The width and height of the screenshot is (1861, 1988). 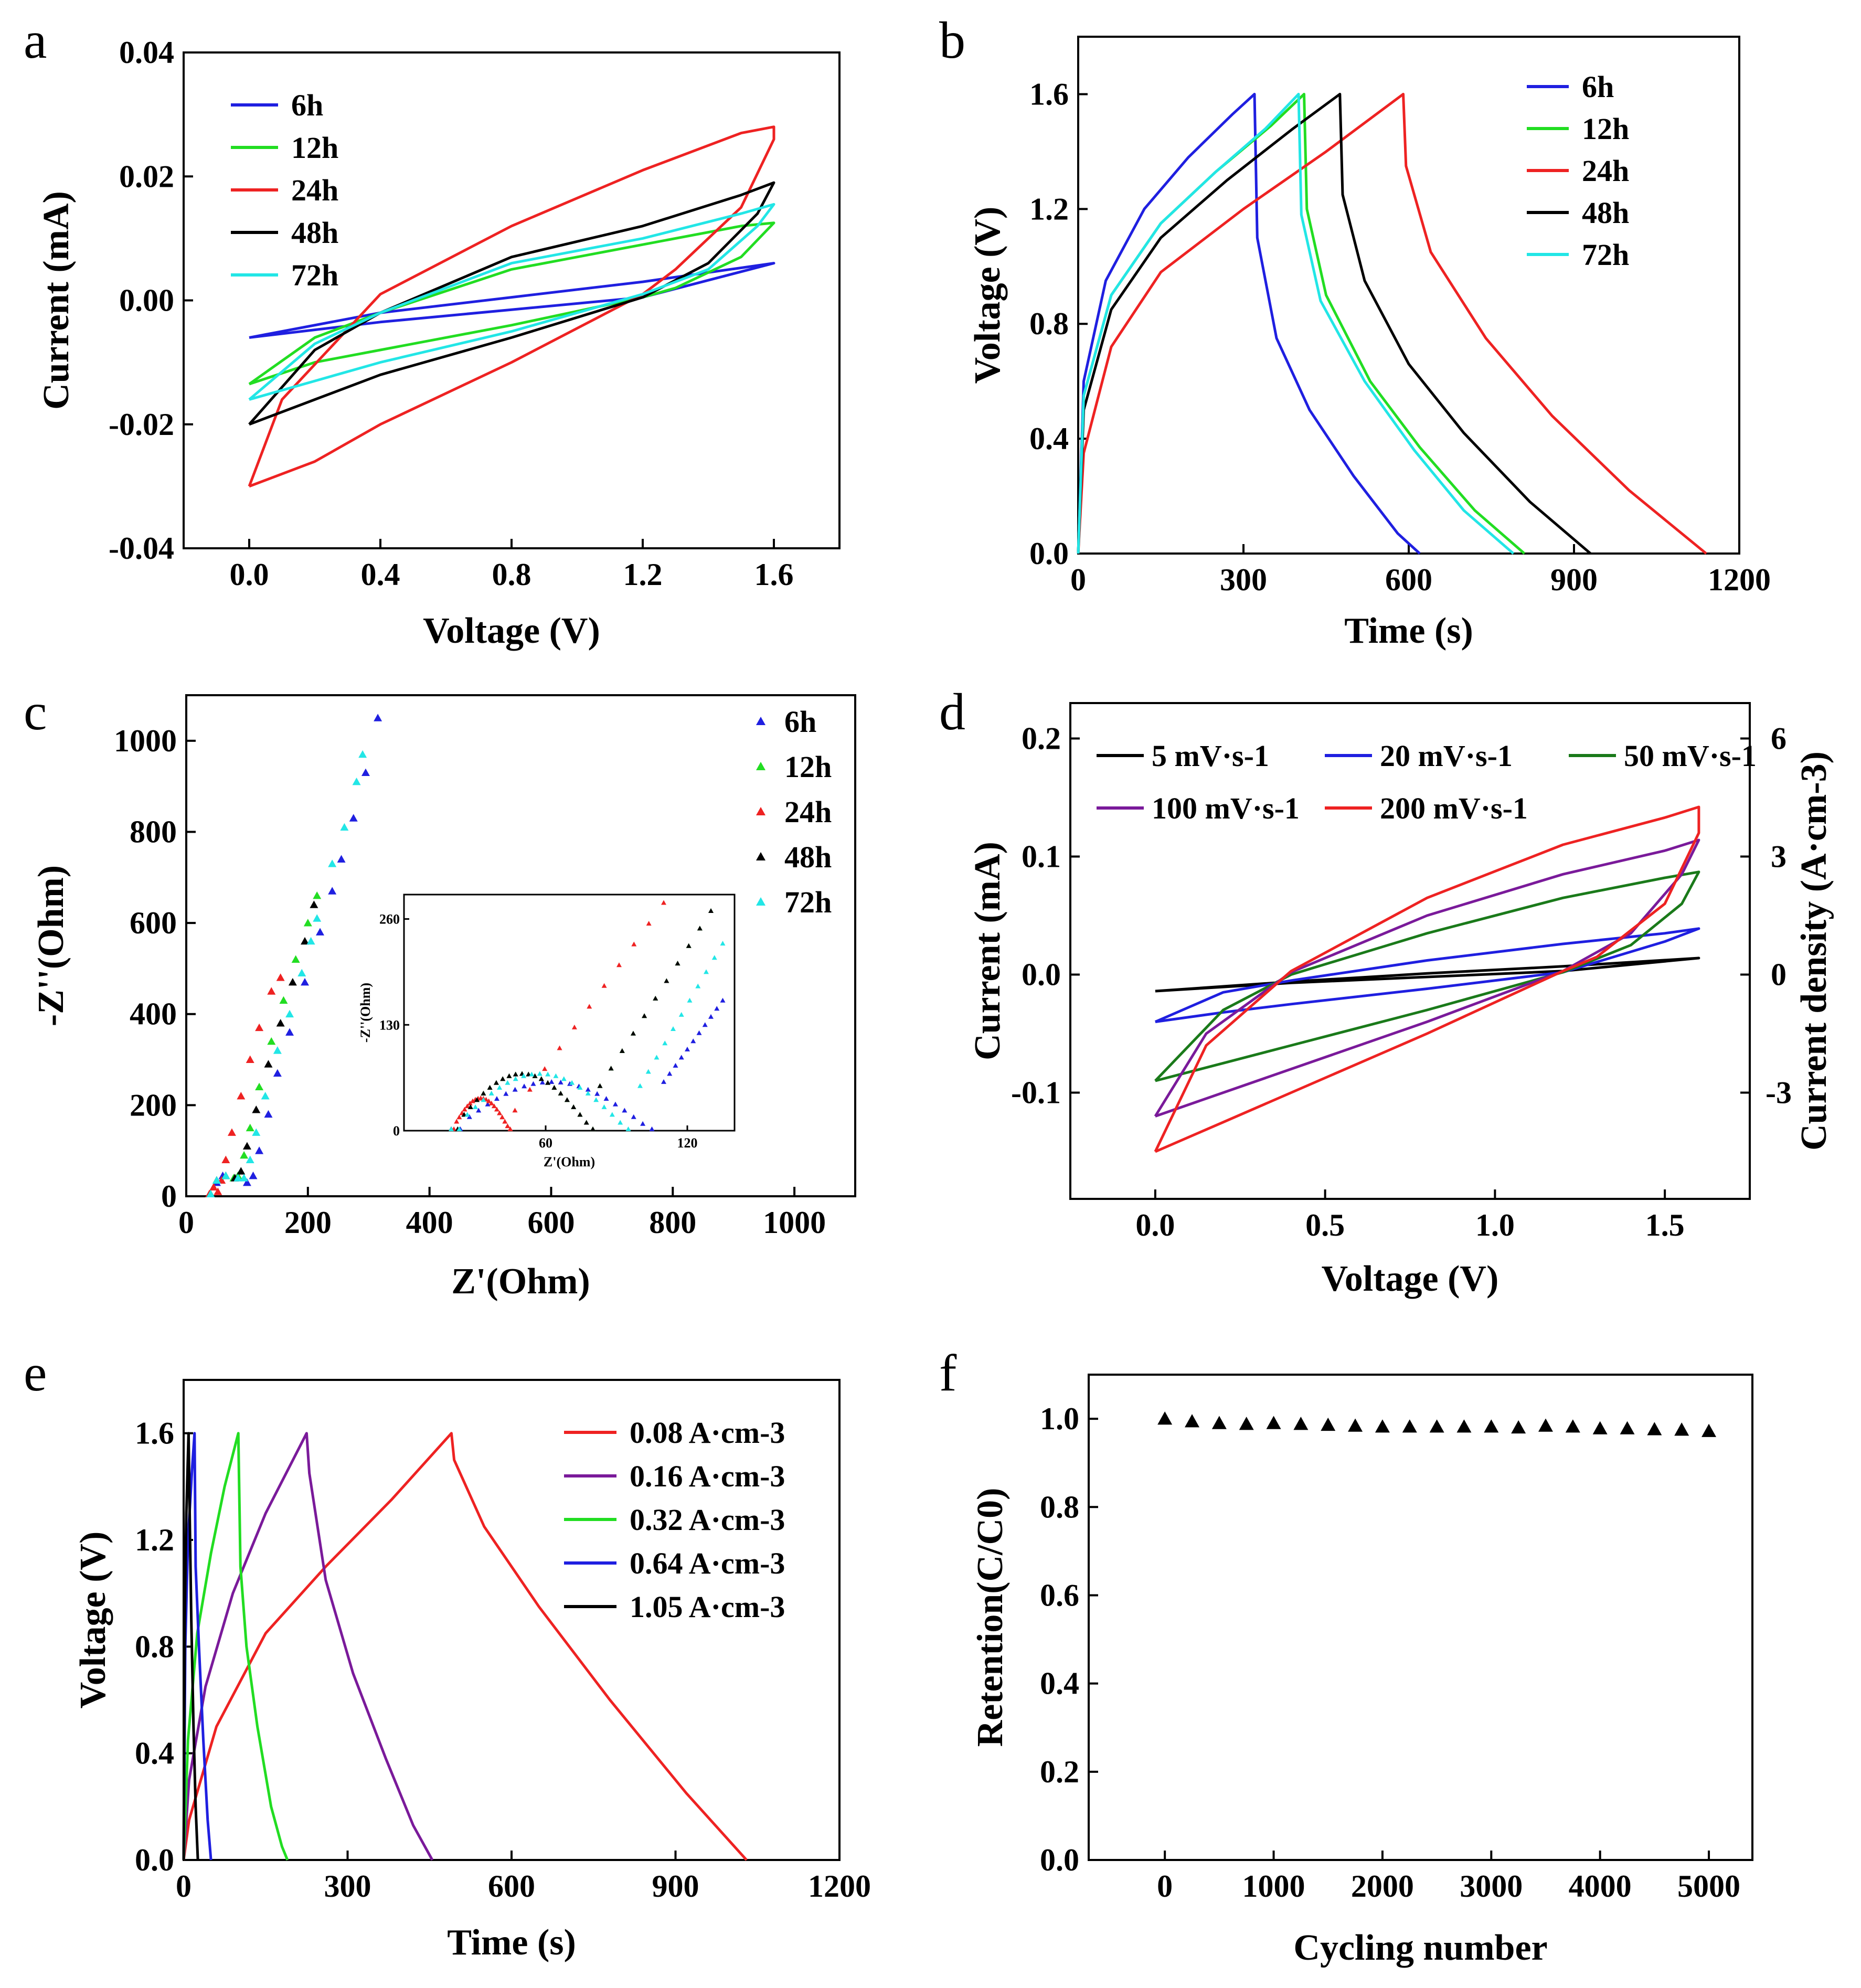 What do you see at coordinates (1408, 631) in the screenshot?
I see `x-axis-label: Time (s)` at bounding box center [1408, 631].